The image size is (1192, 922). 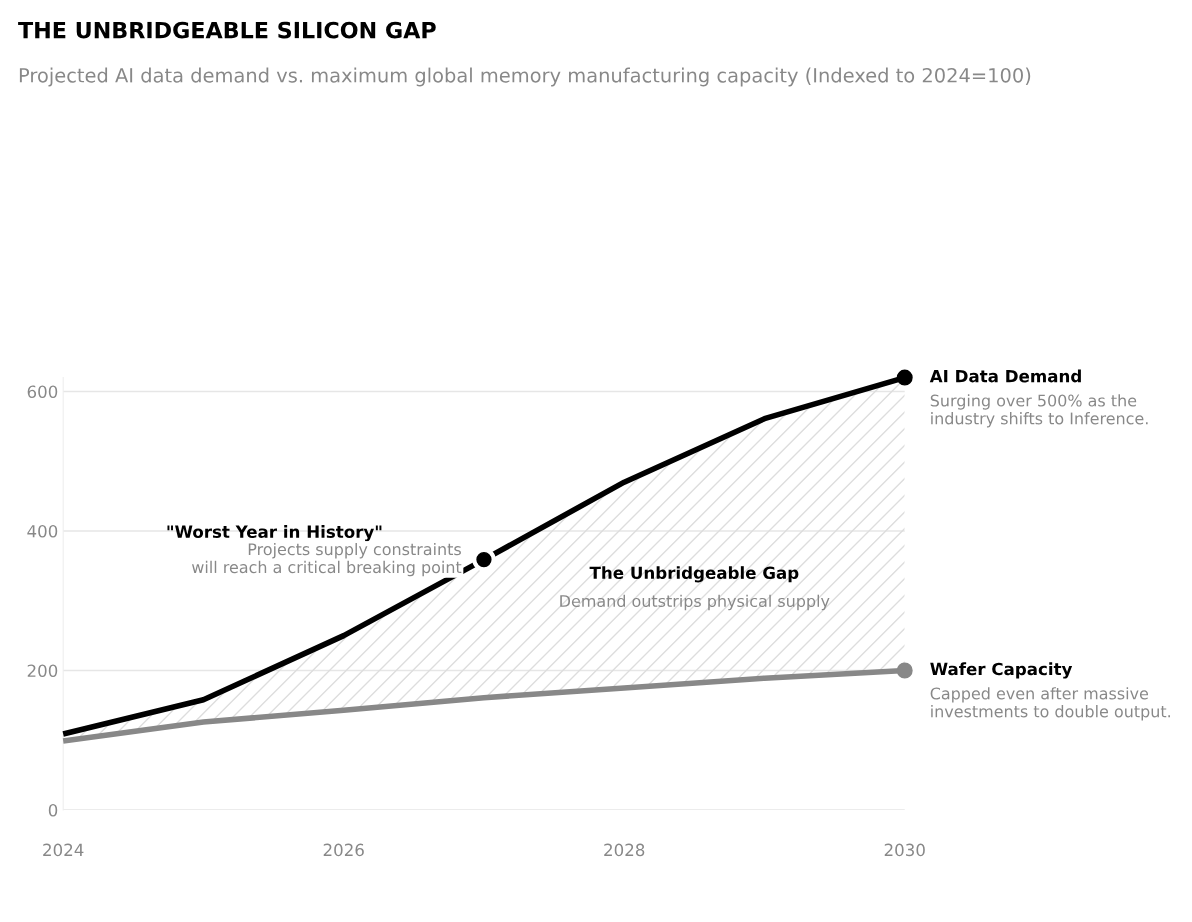 I want to click on x-tick-label: 2024, so click(x=63, y=850).